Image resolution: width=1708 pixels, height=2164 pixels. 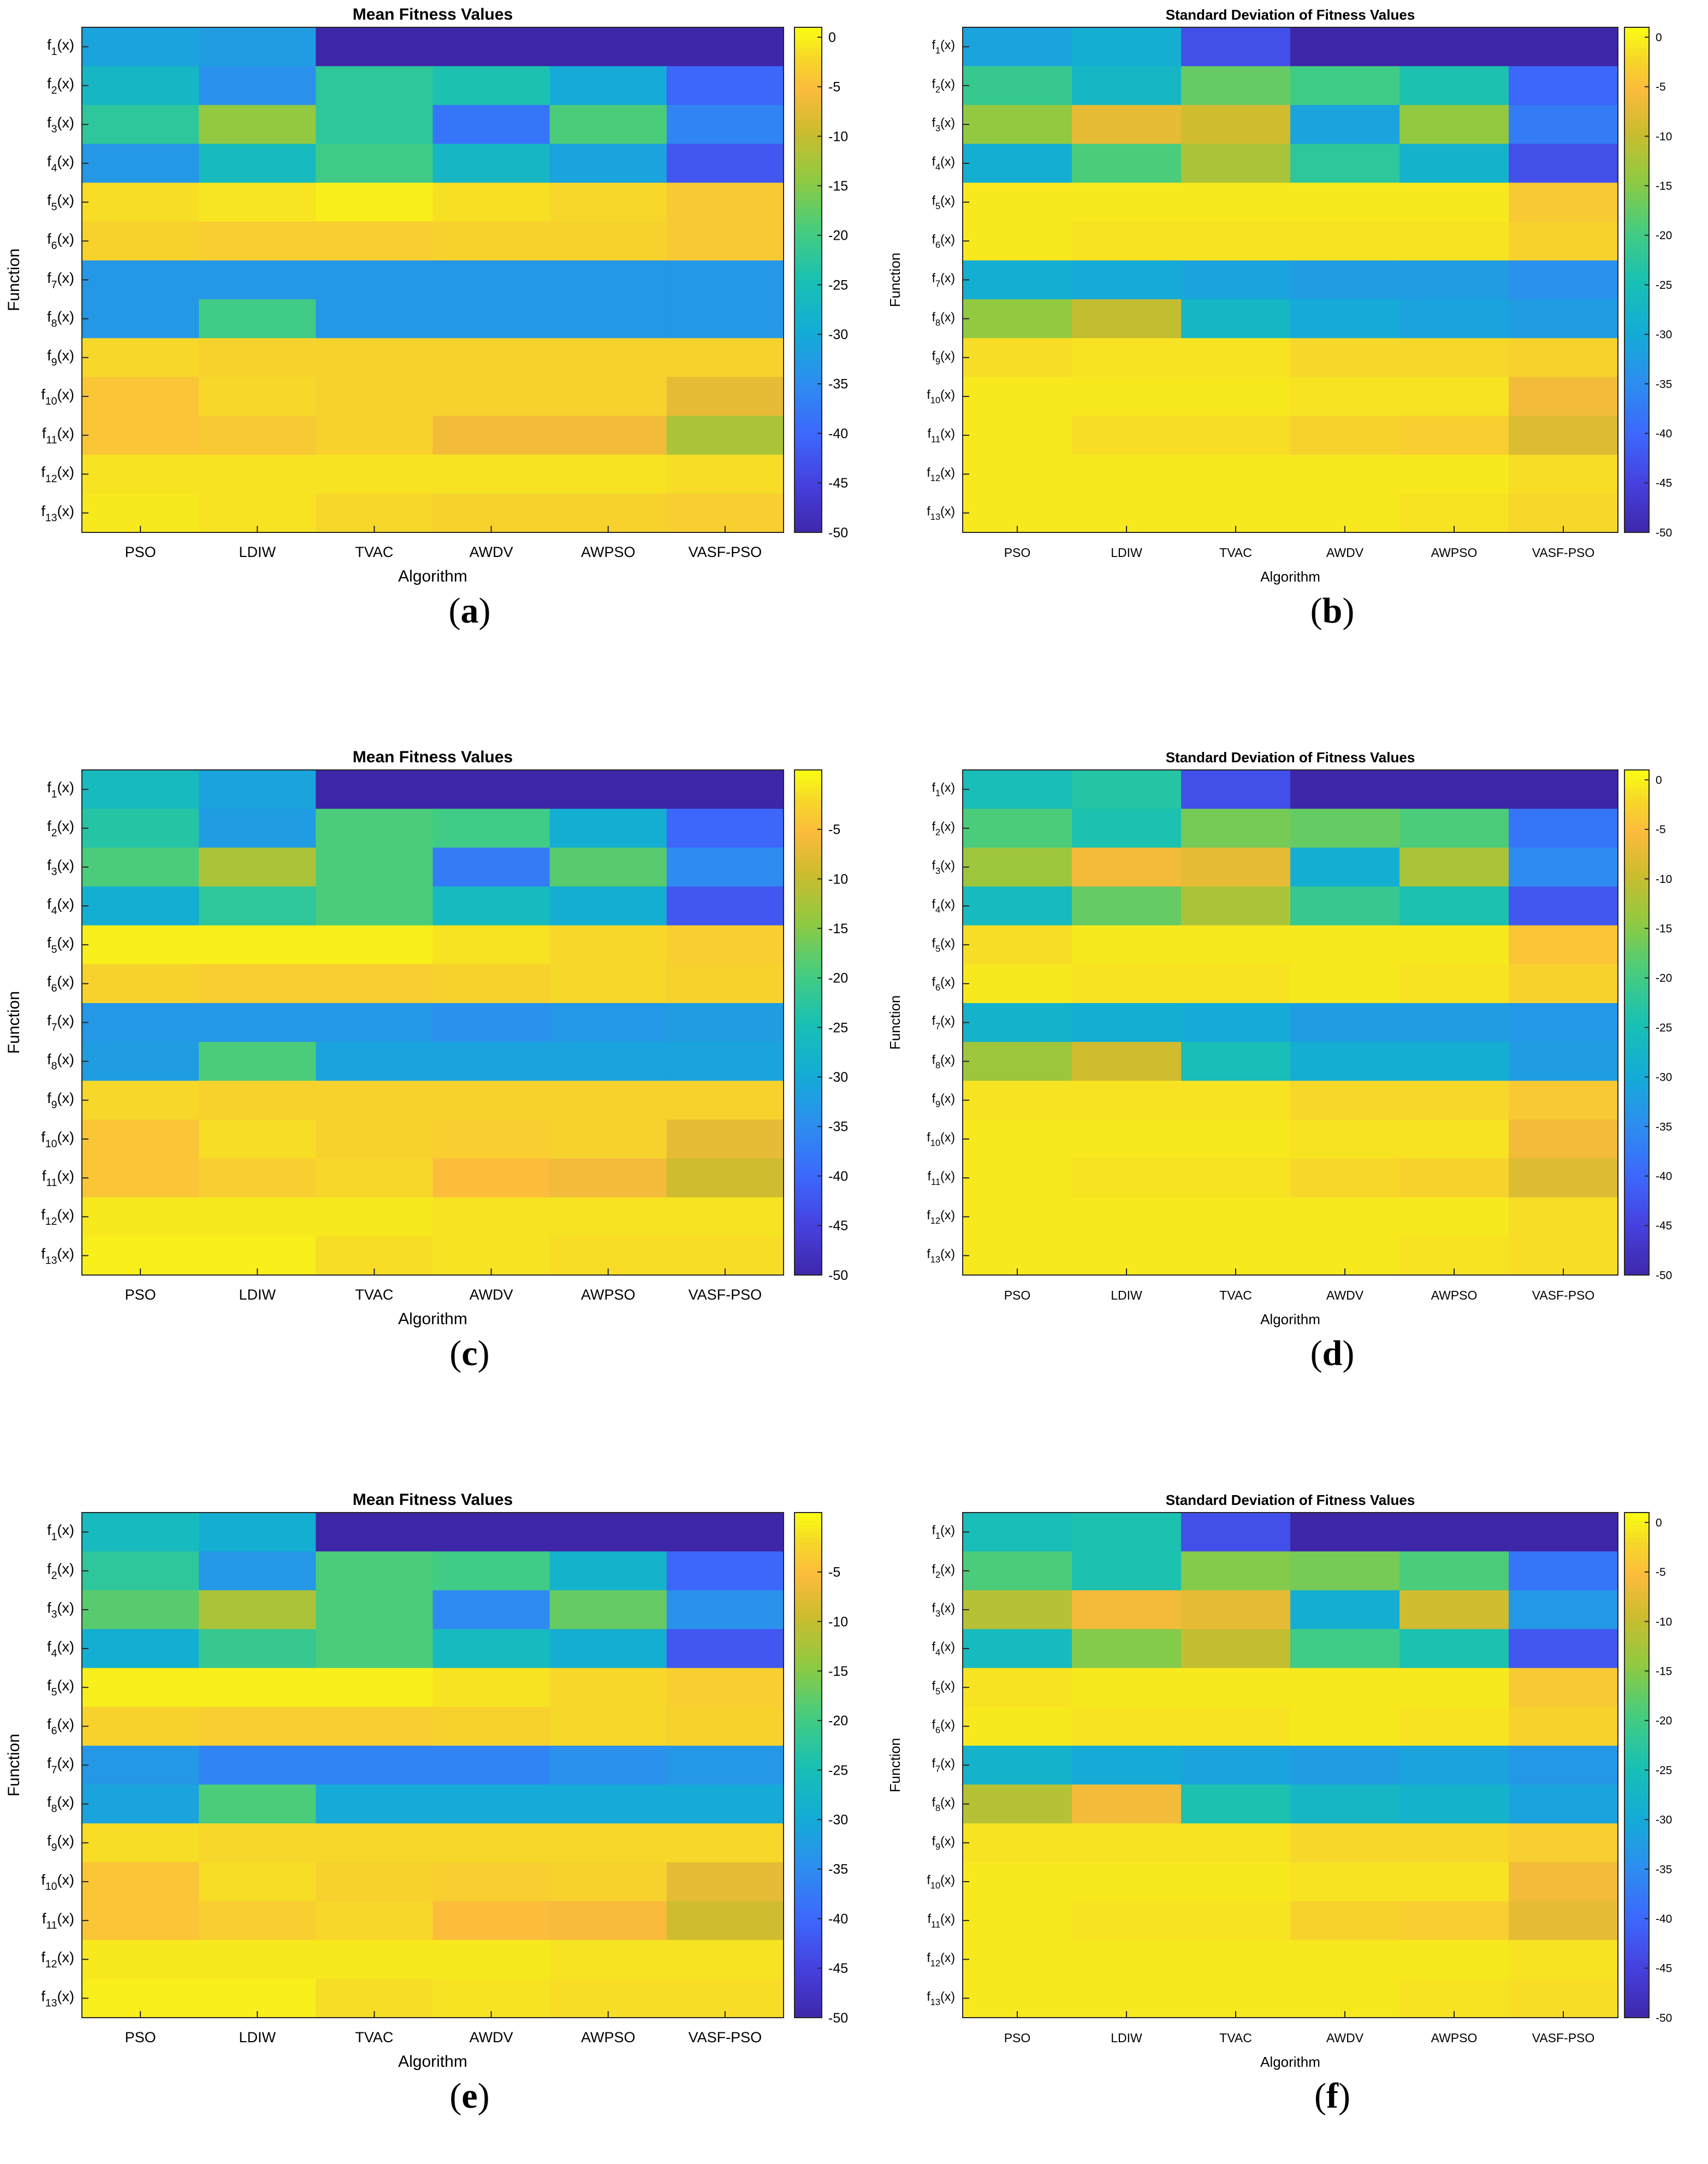 I want to click on y-tick-label: f3(x), so click(x=60, y=867).